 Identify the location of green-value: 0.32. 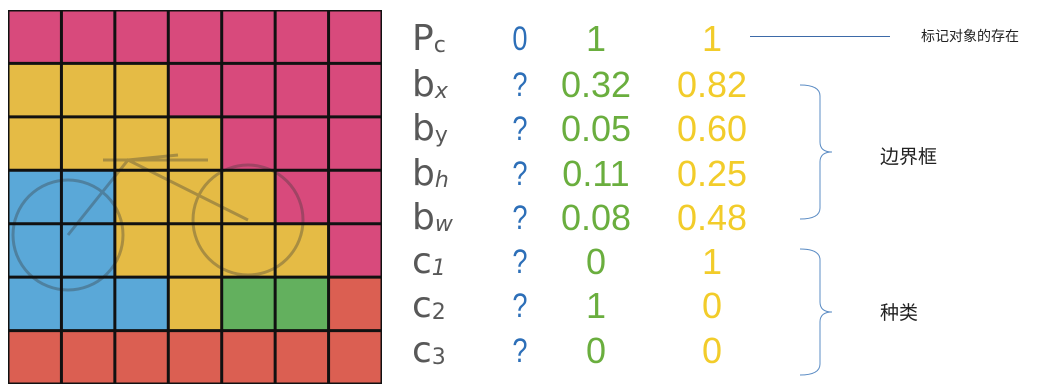
(596, 84).